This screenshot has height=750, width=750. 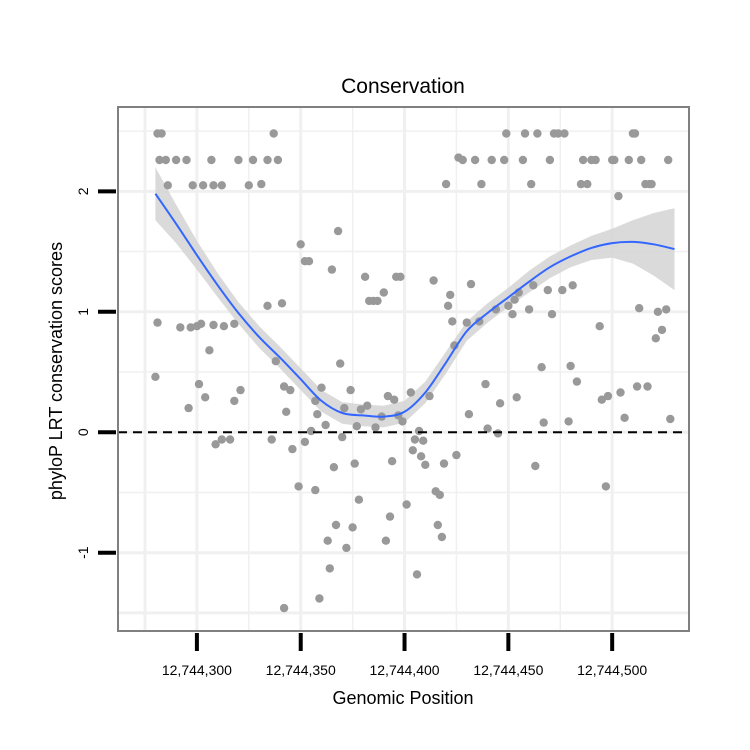 I want to click on y-tick-label: 1, so click(x=83, y=312).